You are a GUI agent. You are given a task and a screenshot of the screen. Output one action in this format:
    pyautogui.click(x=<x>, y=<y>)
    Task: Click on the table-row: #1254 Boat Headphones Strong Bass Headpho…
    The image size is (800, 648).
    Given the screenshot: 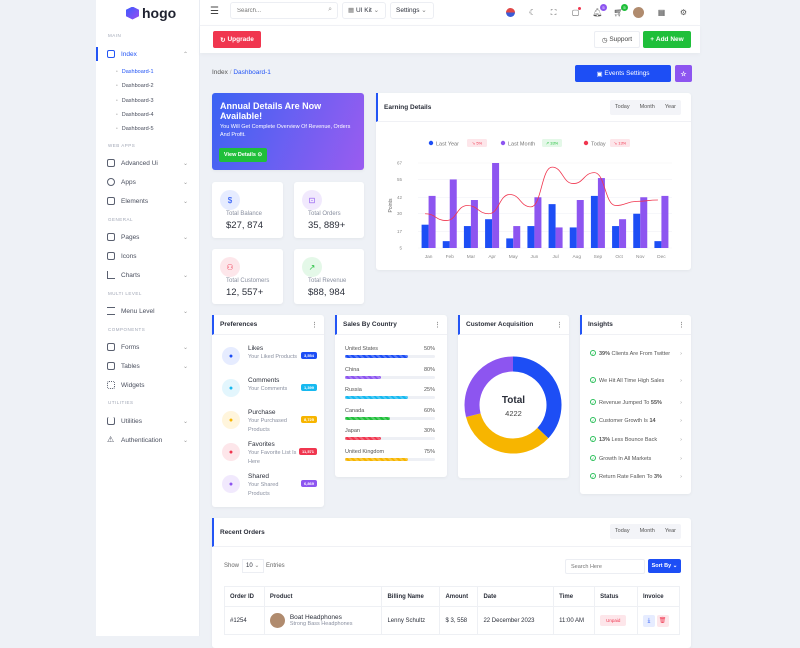 What is the action you would take?
    pyautogui.click(x=452, y=620)
    